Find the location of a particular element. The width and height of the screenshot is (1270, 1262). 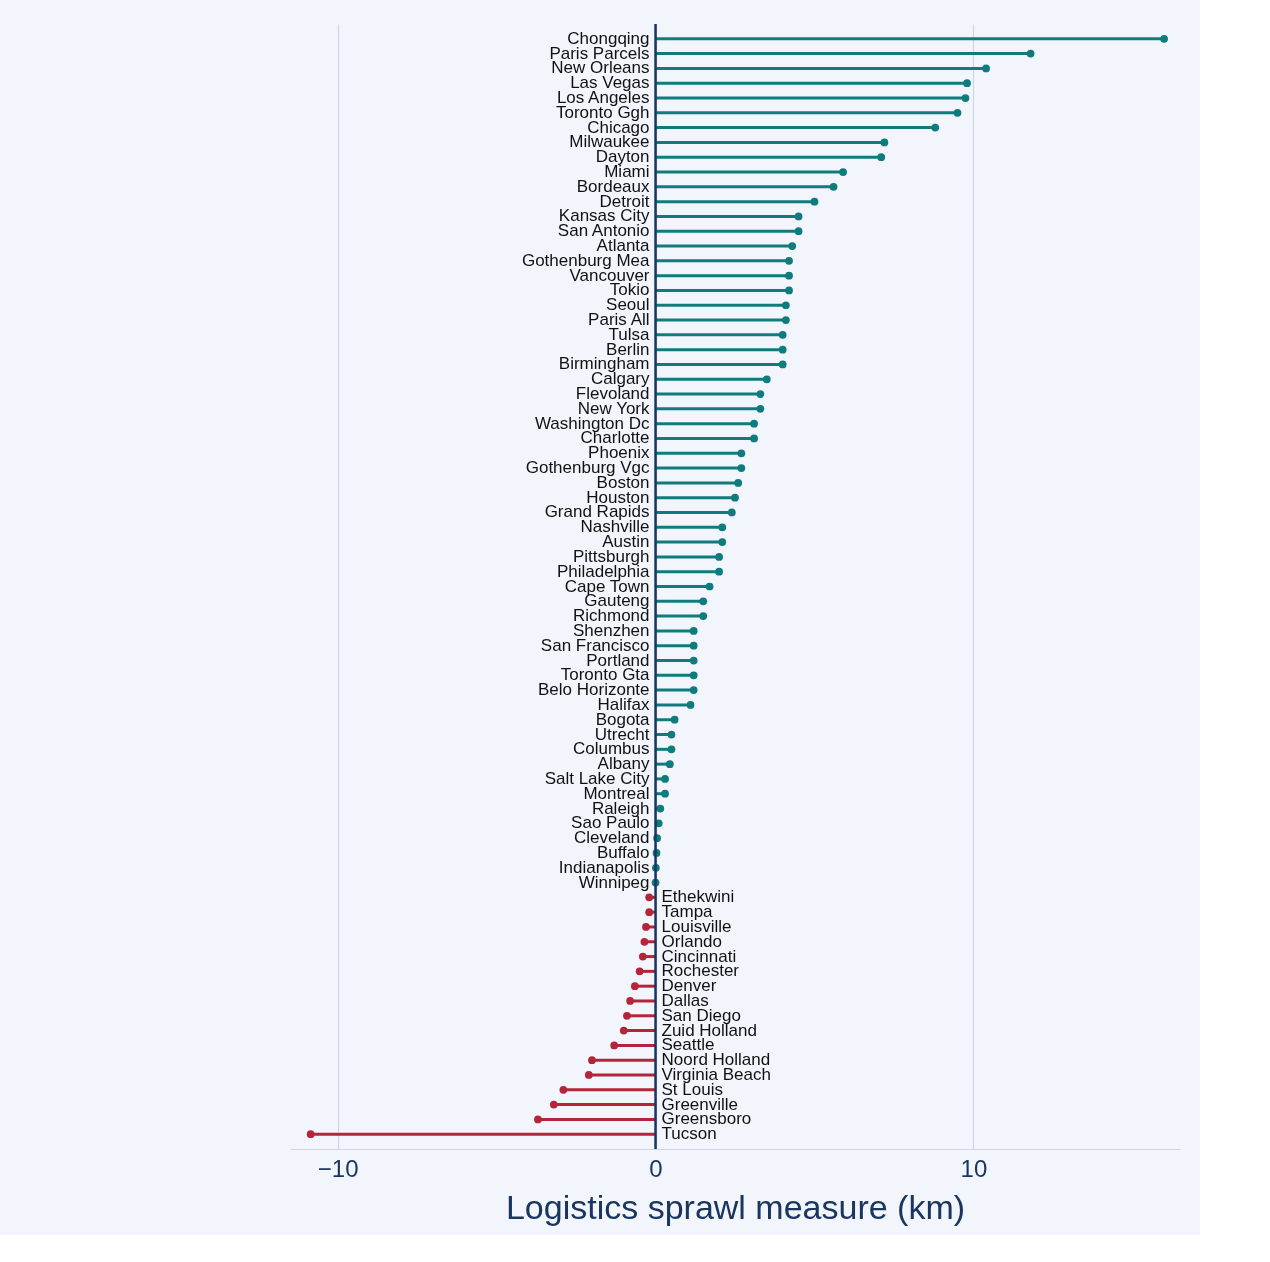

y-tick-label: Halifax is located at coordinates (624, 704).